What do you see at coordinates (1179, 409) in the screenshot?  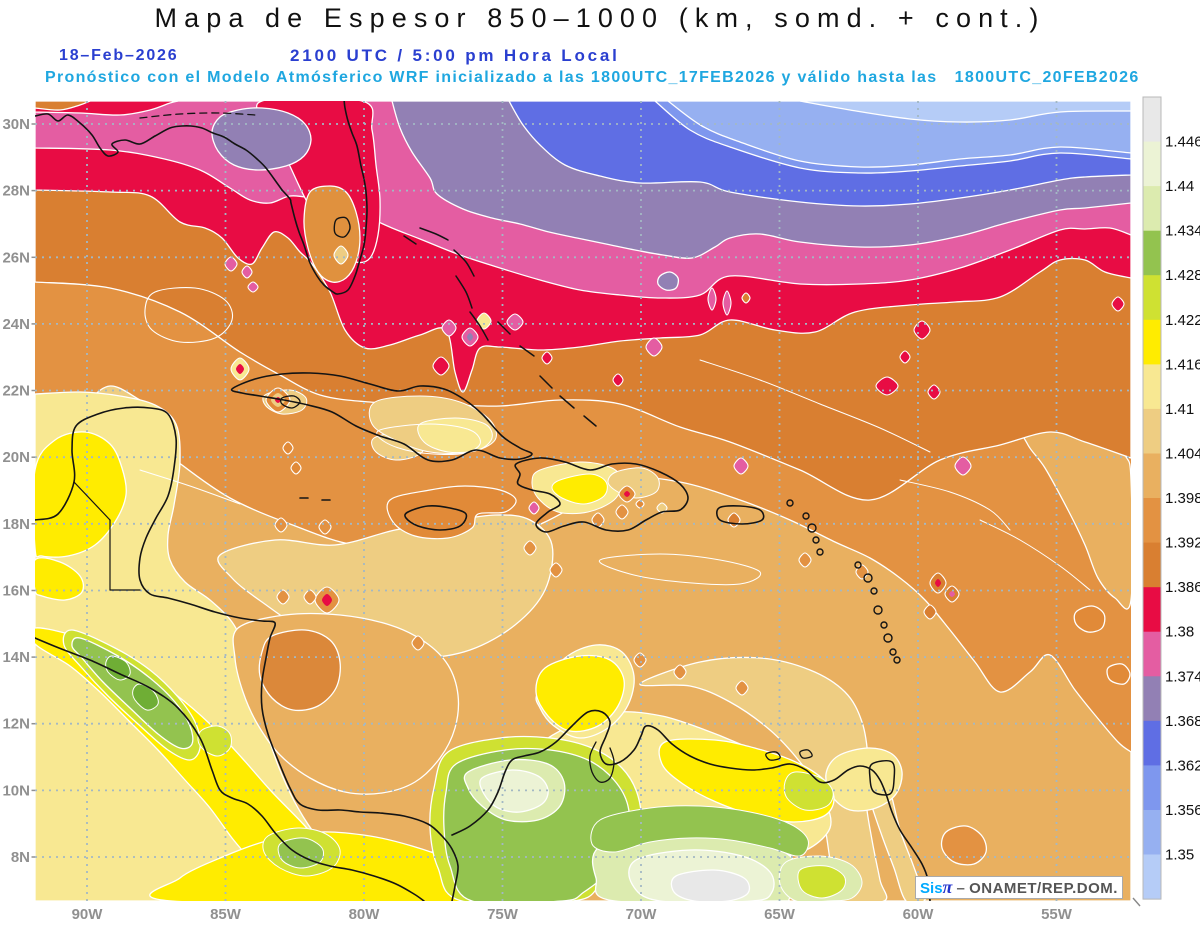 I see `svg-text: 1.41` at bounding box center [1179, 409].